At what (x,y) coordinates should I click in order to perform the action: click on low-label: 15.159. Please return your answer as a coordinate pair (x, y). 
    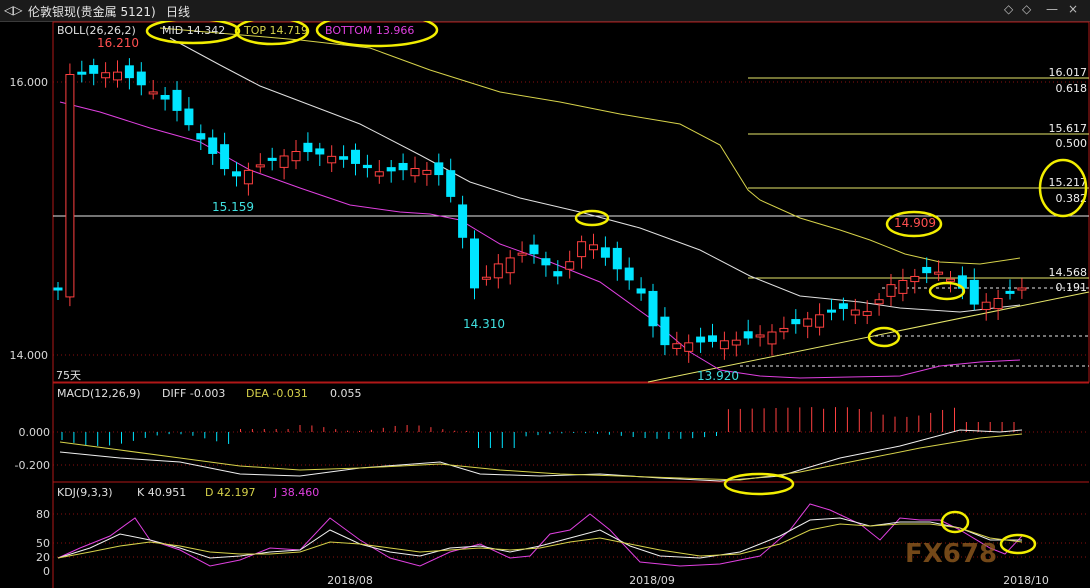
    Looking at the image, I should click on (233, 207).